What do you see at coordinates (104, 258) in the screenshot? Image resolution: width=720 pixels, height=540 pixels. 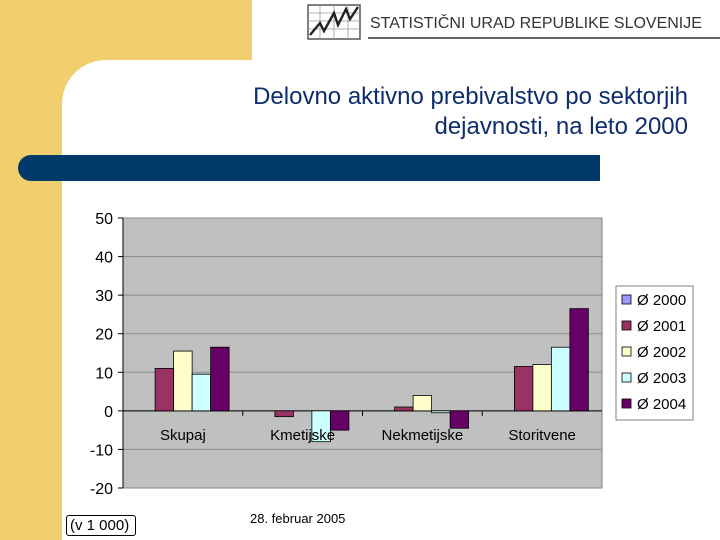 I see `y-tick-label: 40` at bounding box center [104, 258].